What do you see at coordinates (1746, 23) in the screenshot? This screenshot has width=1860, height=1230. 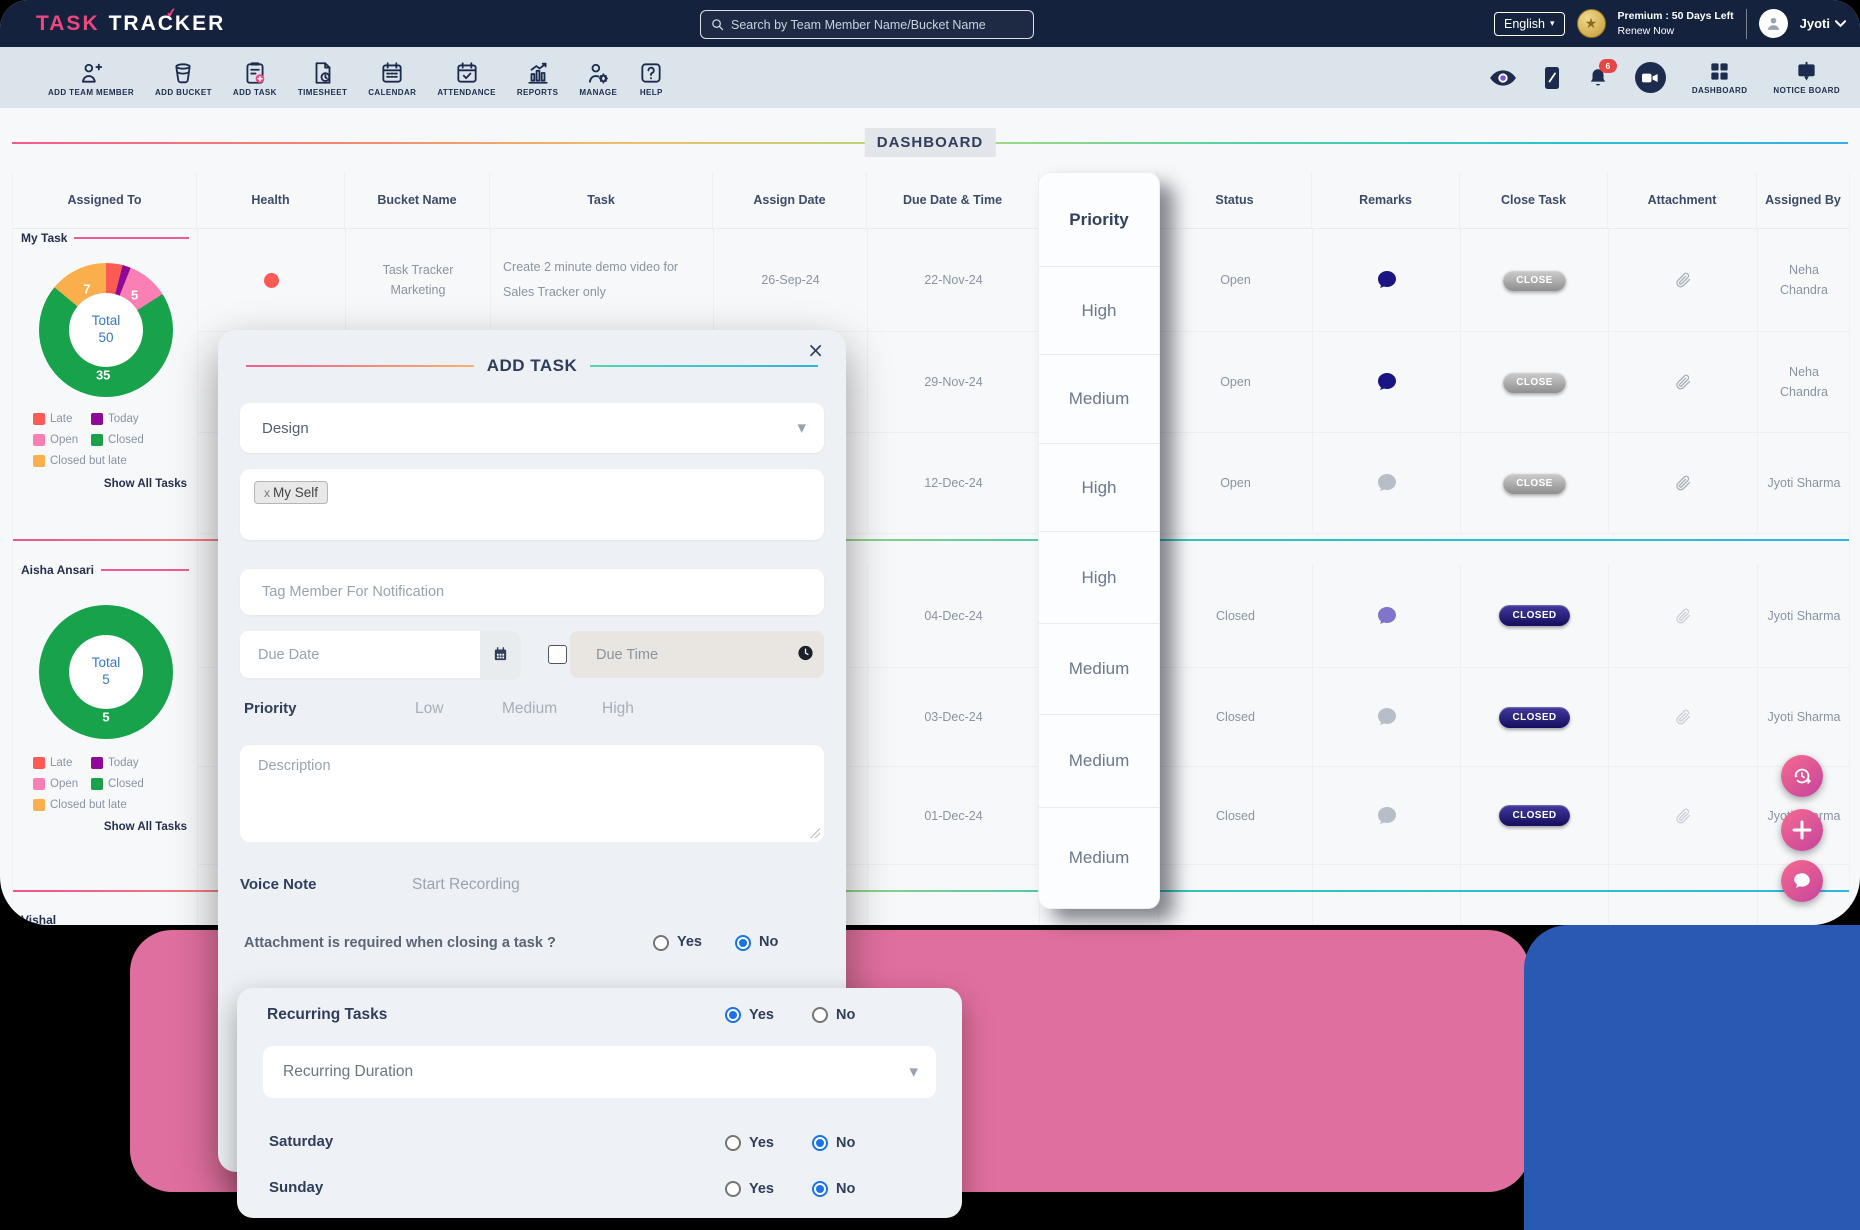 I see `navbar-divider` at bounding box center [1746, 23].